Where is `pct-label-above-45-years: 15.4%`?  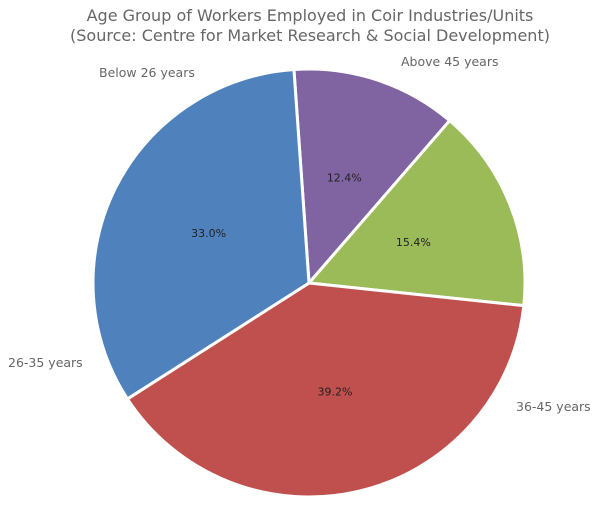 pct-label-above-45-years: 15.4% is located at coordinates (413, 242).